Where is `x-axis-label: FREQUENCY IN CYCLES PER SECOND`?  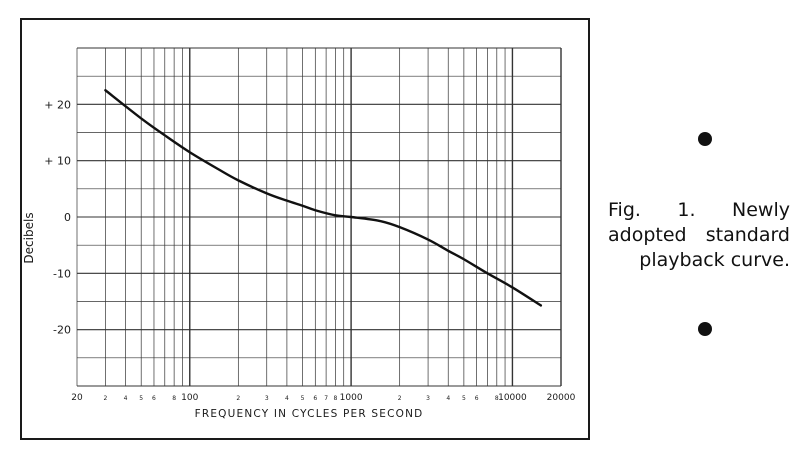 x-axis-label: FREQUENCY IN CYCLES PER SECOND is located at coordinates (309, 414).